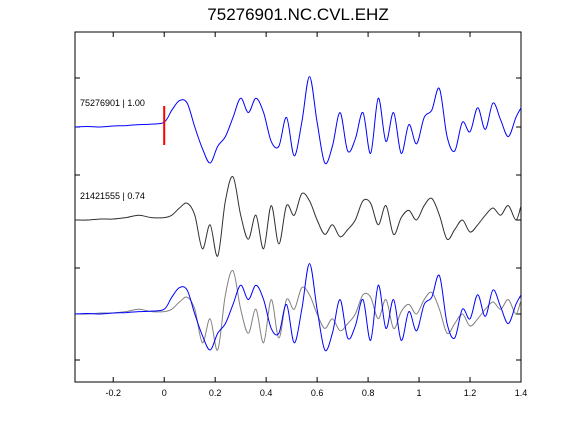 The image size is (576, 432). Describe the element at coordinates (215, 393) in the screenshot. I see `x-tick-label: 0.2` at that location.